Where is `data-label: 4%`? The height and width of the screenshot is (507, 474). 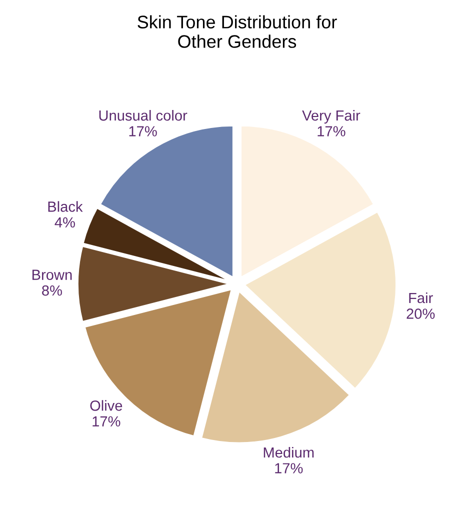 data-label: 4% is located at coordinates (64, 222).